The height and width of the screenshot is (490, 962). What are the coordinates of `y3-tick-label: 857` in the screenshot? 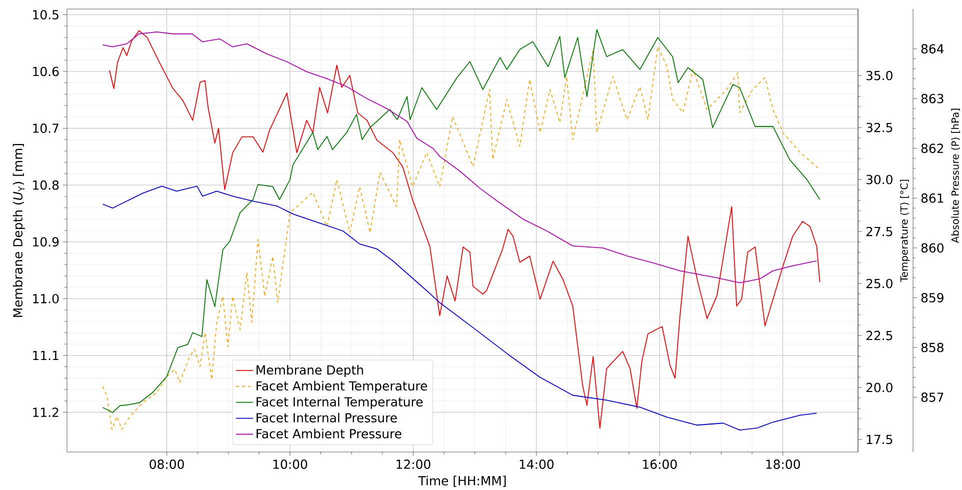 It's located at (932, 397).